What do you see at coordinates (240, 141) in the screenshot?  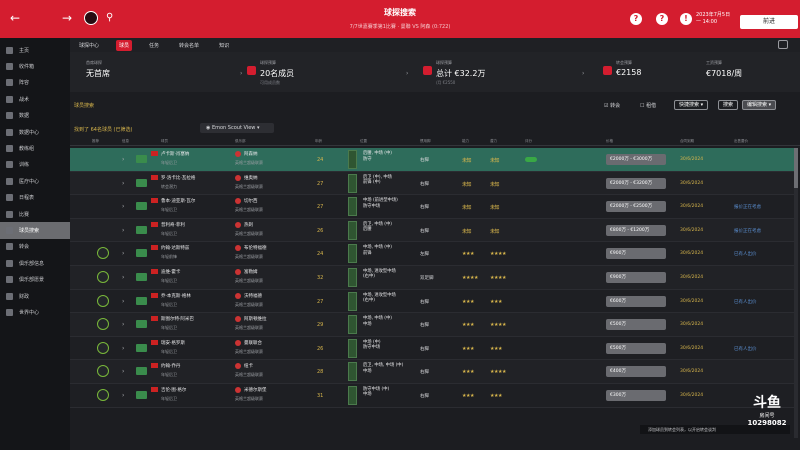 I see `column-header: 俱乐部` at bounding box center [240, 141].